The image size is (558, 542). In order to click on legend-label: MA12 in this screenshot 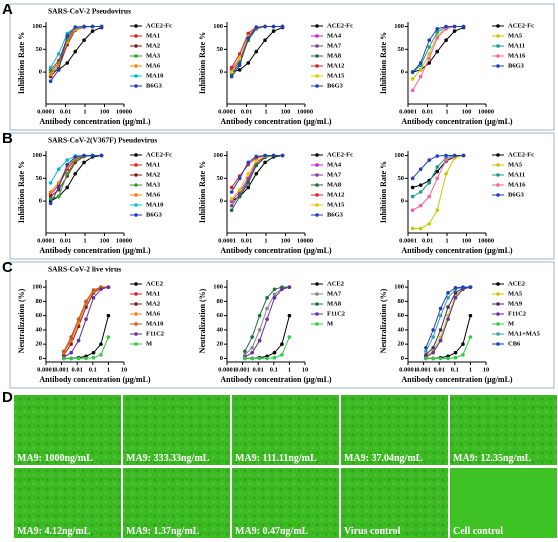, I will do `click(335, 65)`.